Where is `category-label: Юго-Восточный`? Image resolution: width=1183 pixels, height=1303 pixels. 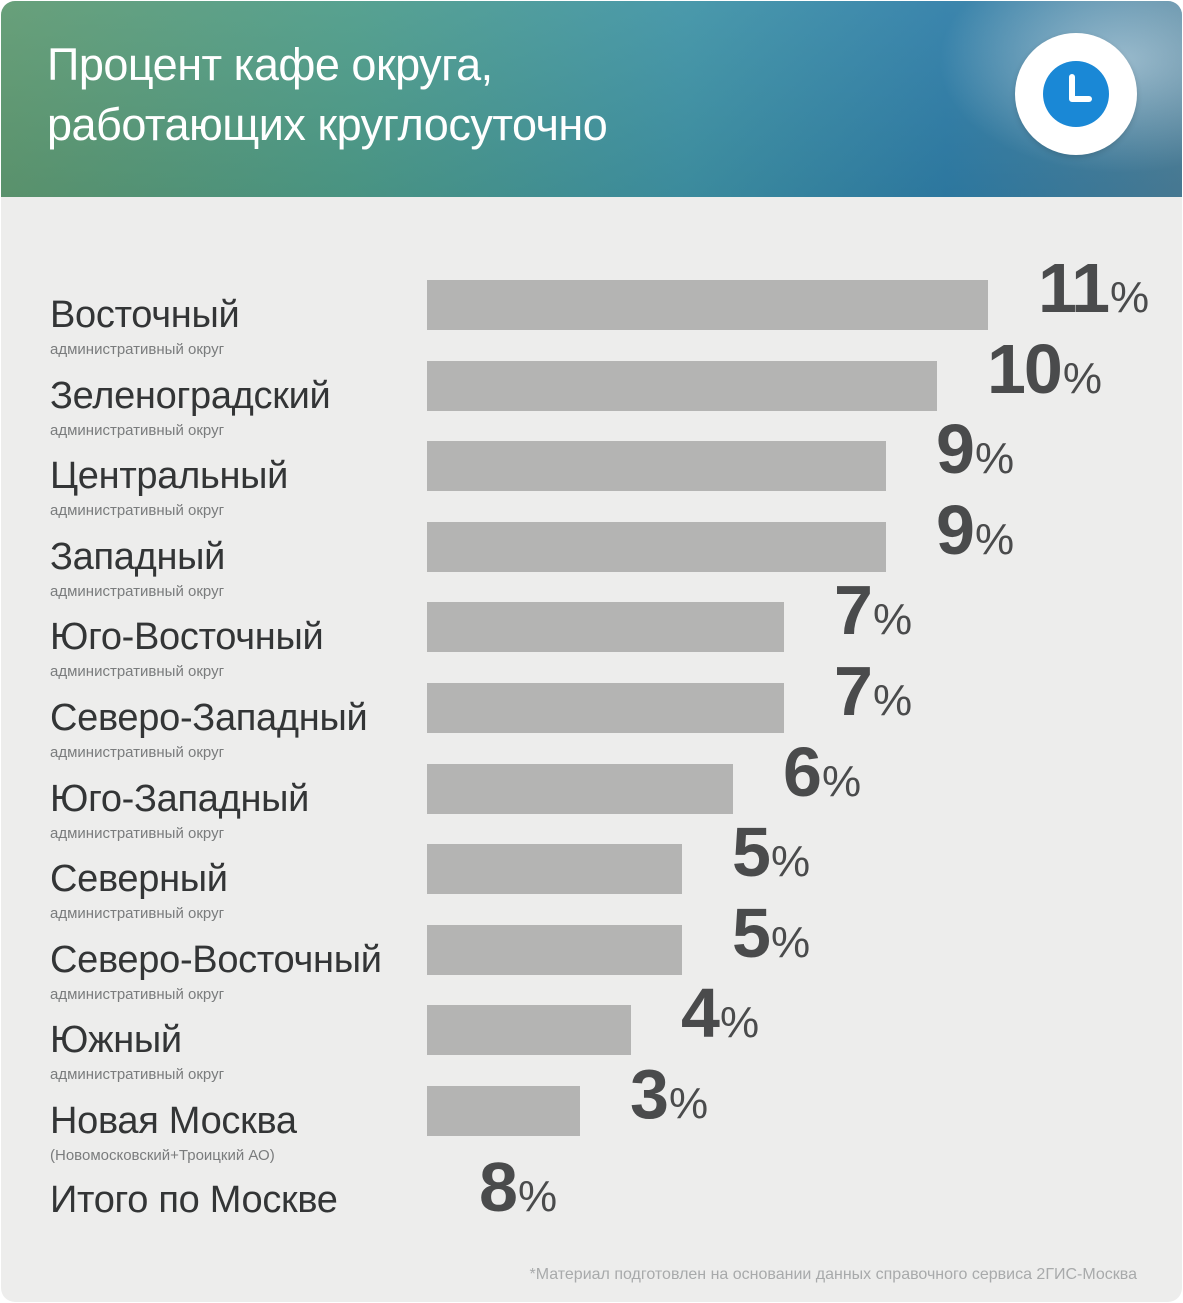
category-label: Юго-Восточный is located at coordinates (187, 637).